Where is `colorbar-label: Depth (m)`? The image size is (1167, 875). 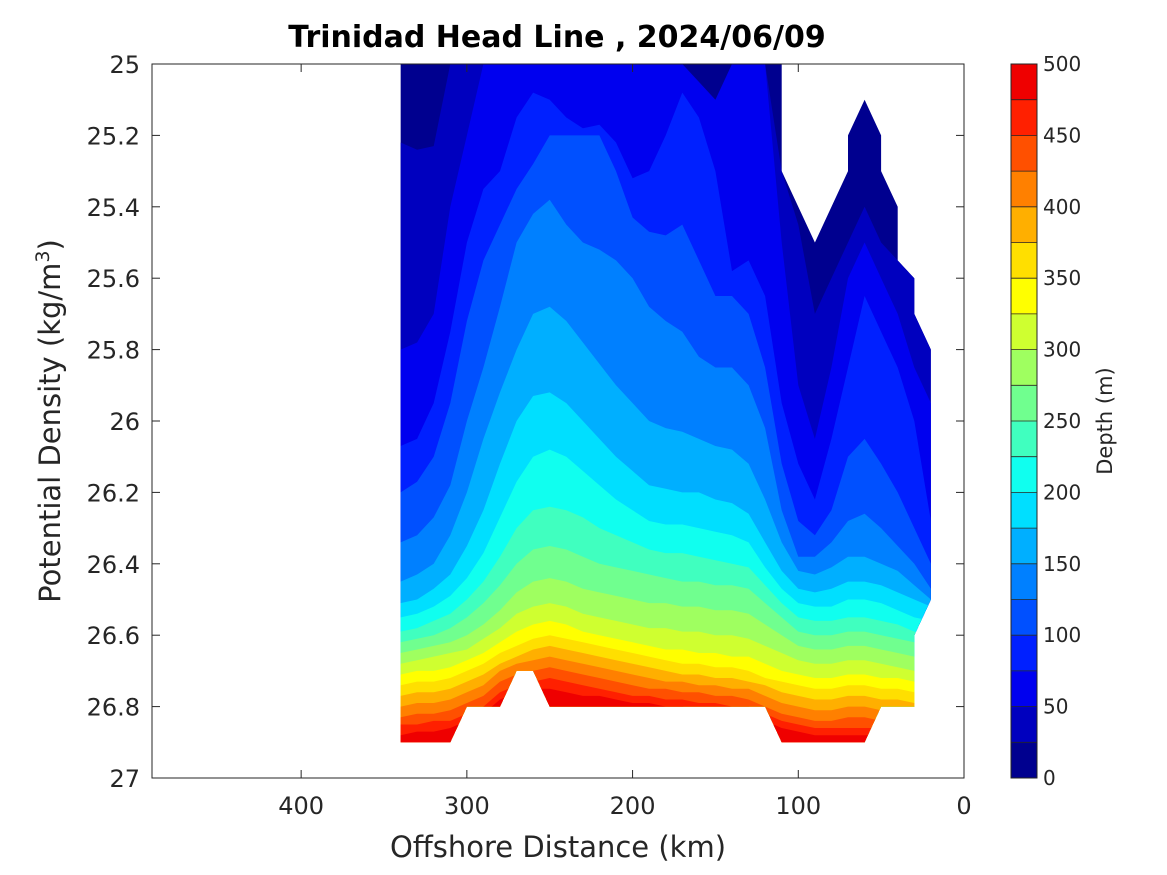
colorbar-label: Depth (m) is located at coordinates (1105, 420).